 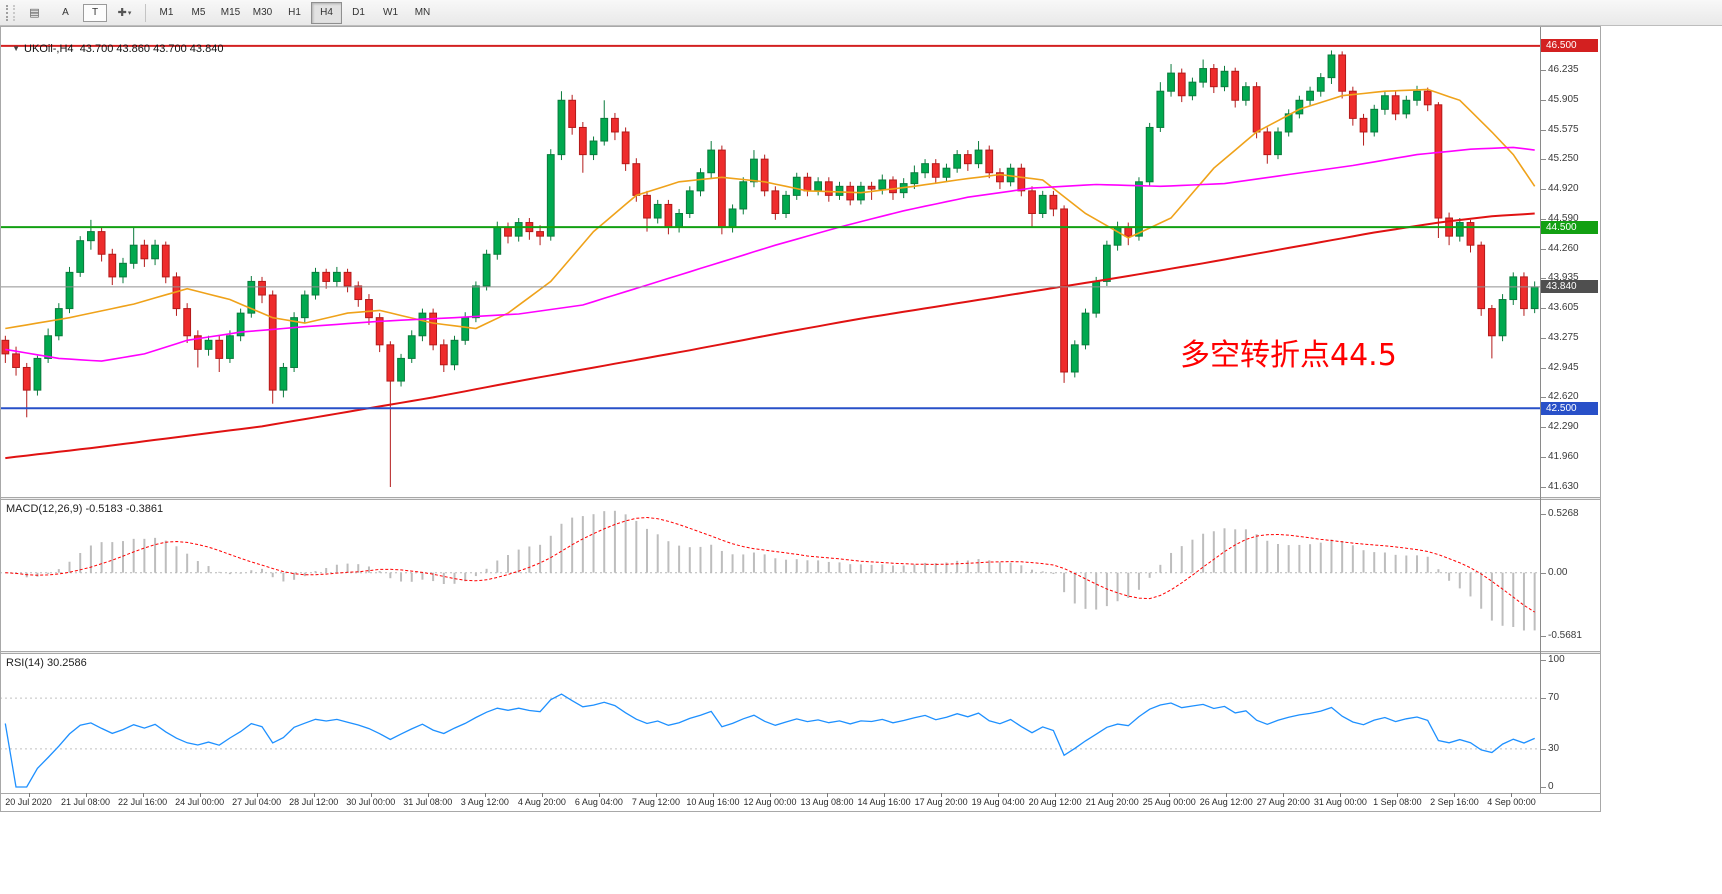 I want to click on time-label: 17 Aug 20:00, so click(x=941, y=802).